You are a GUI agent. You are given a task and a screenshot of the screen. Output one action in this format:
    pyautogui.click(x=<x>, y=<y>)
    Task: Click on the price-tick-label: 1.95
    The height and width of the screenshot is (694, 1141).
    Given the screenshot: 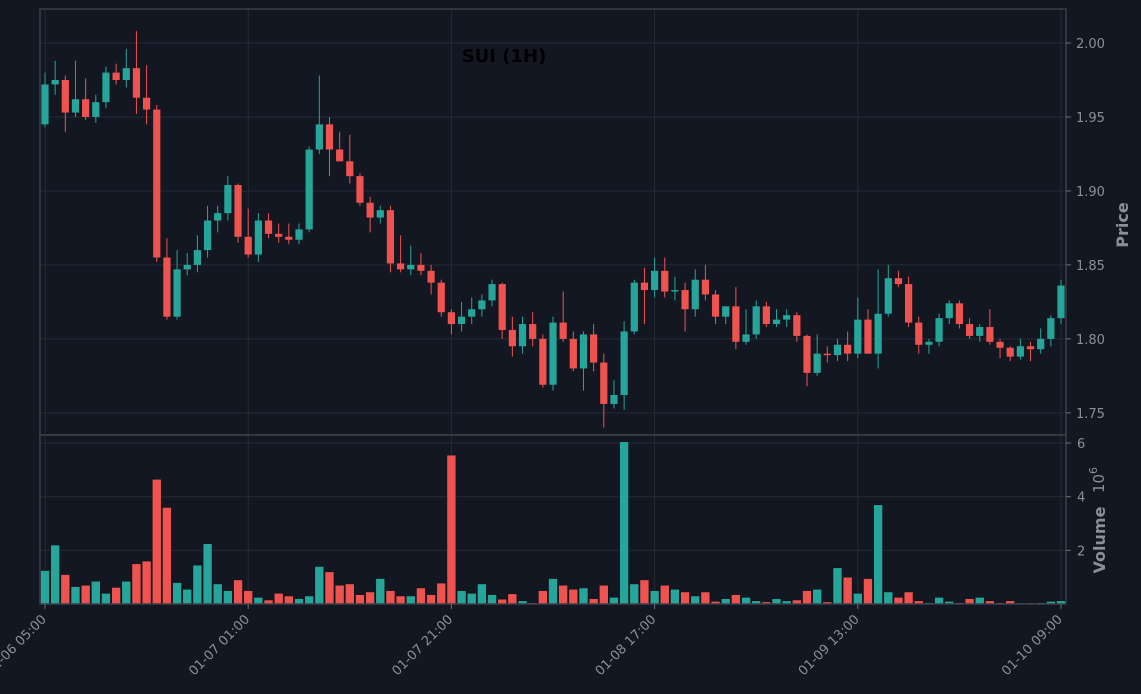 What is the action you would take?
    pyautogui.click(x=1090, y=118)
    